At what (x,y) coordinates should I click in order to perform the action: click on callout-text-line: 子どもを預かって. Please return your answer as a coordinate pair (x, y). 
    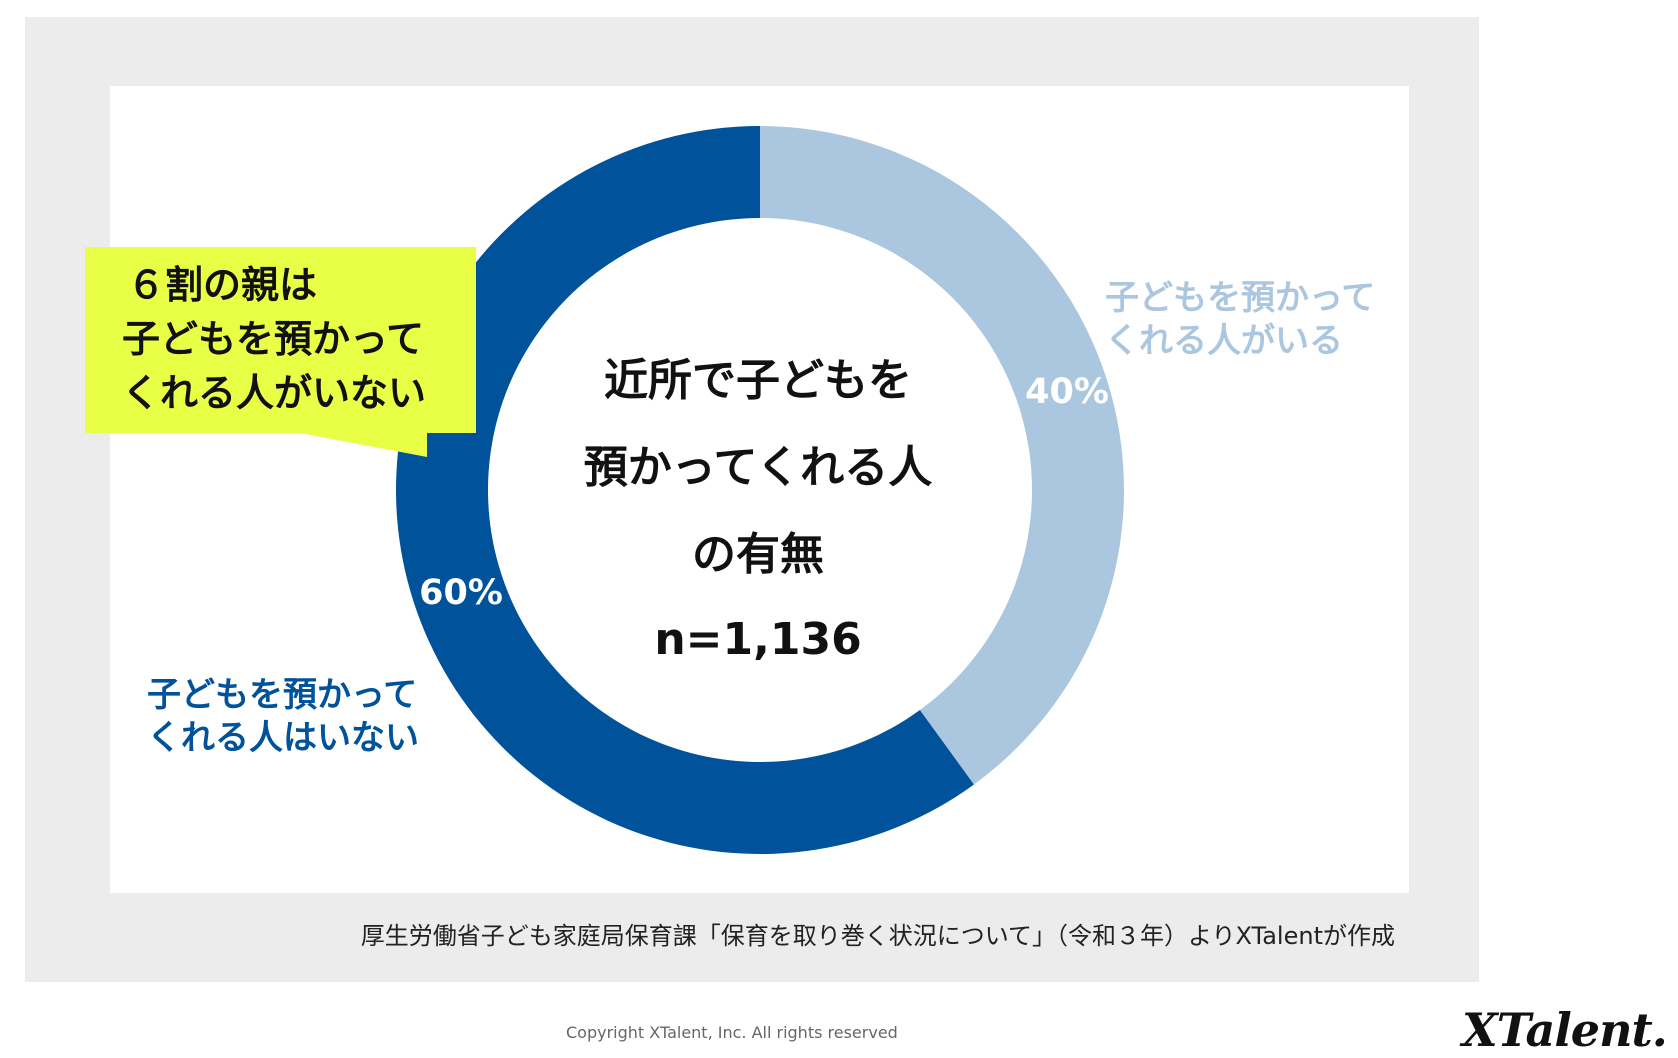
    Looking at the image, I should click on (273, 339).